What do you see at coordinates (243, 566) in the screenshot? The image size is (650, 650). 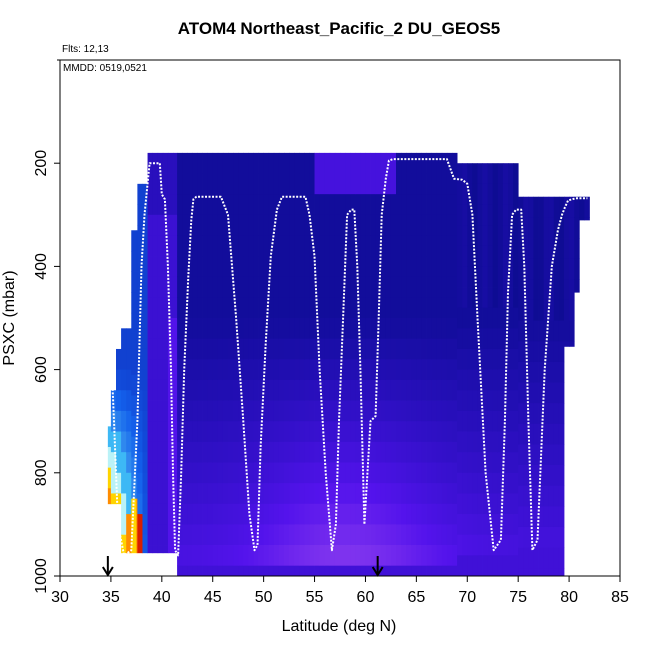 I see `latitude-arrows` at bounding box center [243, 566].